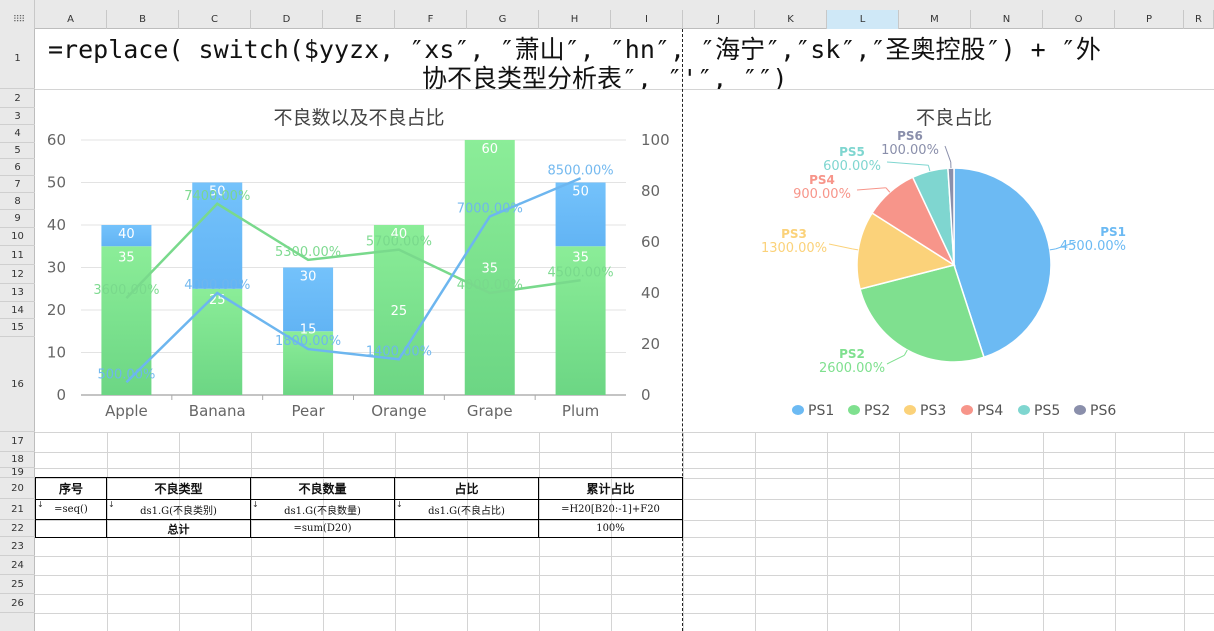 The image size is (1214, 631). What do you see at coordinates (17, 293) in the screenshot?
I see `row-header-13: 13` at bounding box center [17, 293].